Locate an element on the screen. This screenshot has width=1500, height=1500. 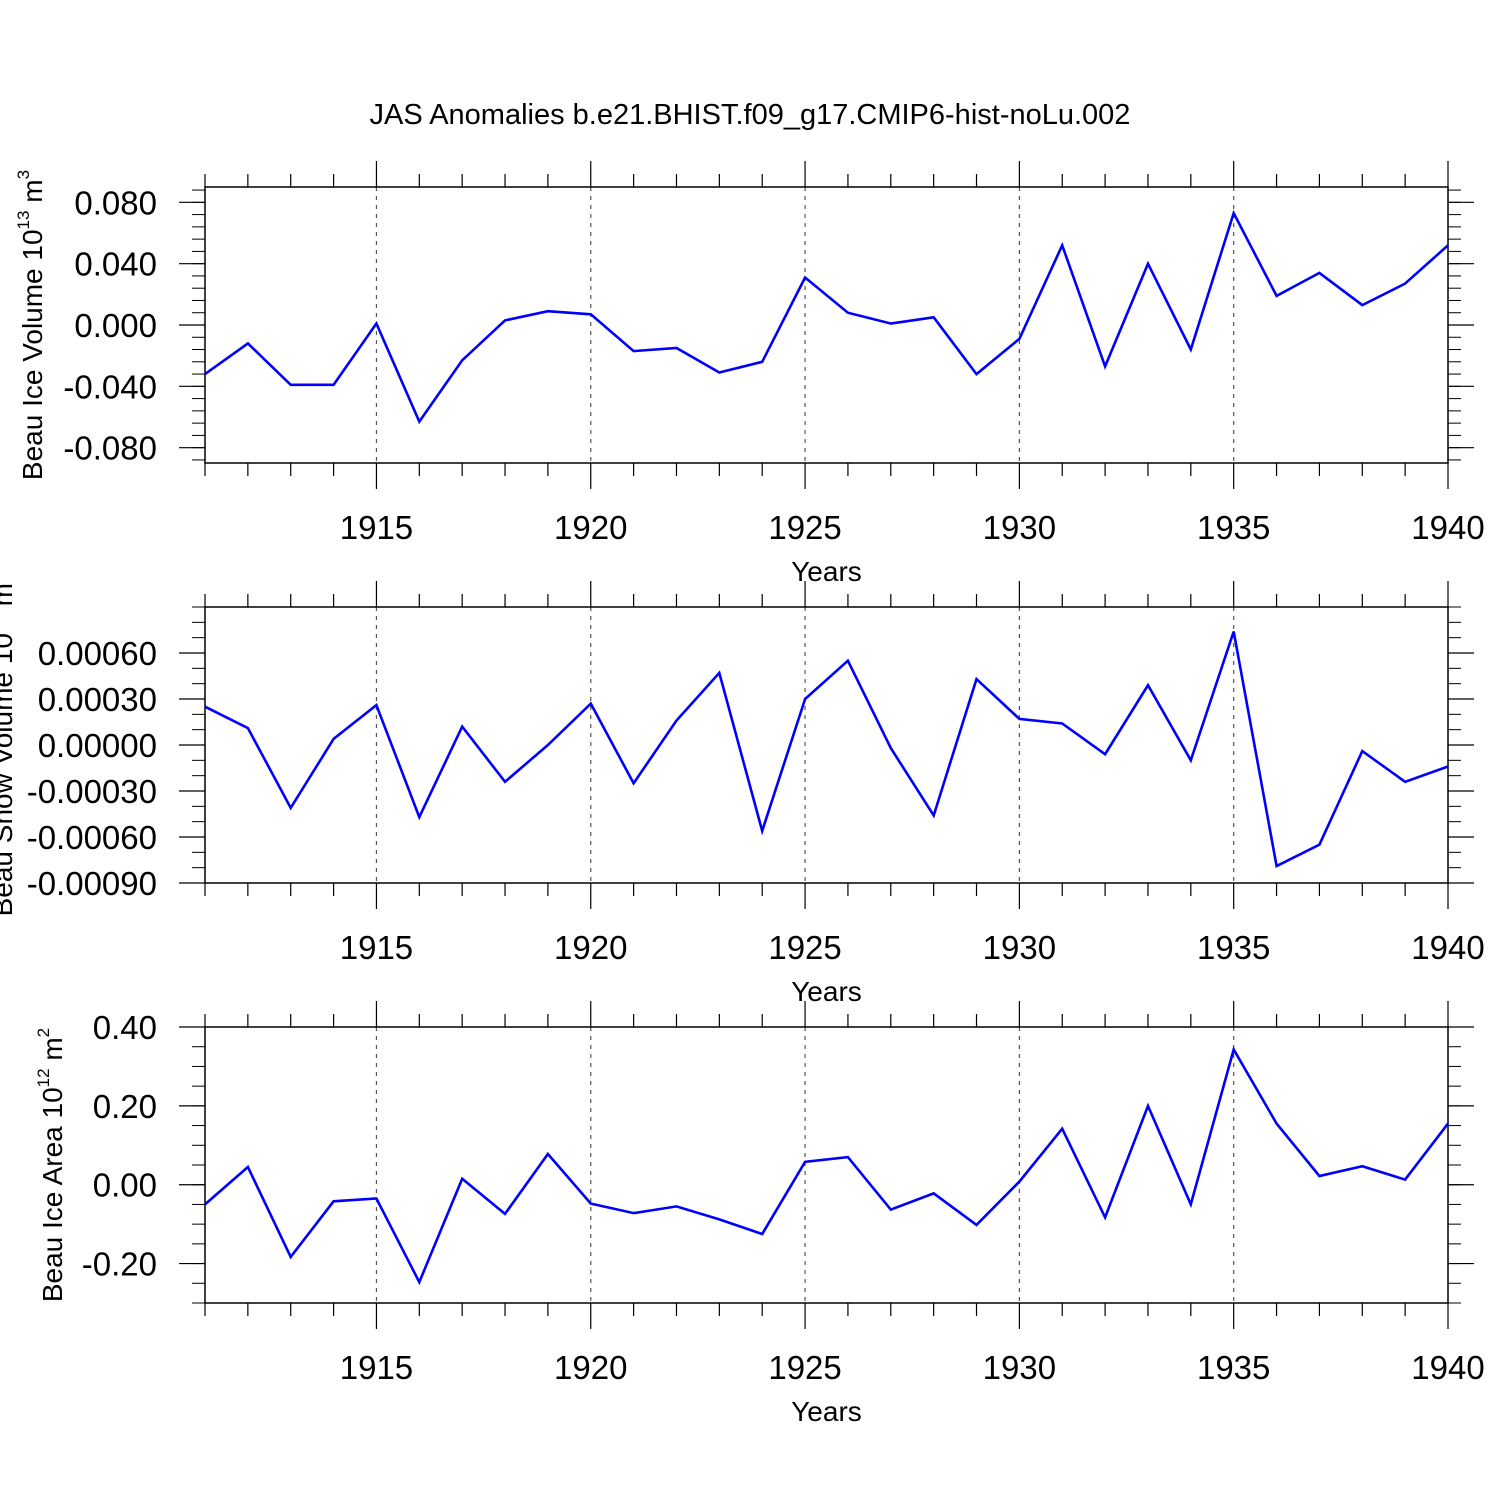
y-tick-label: -0.00060 is located at coordinates (92, 837).